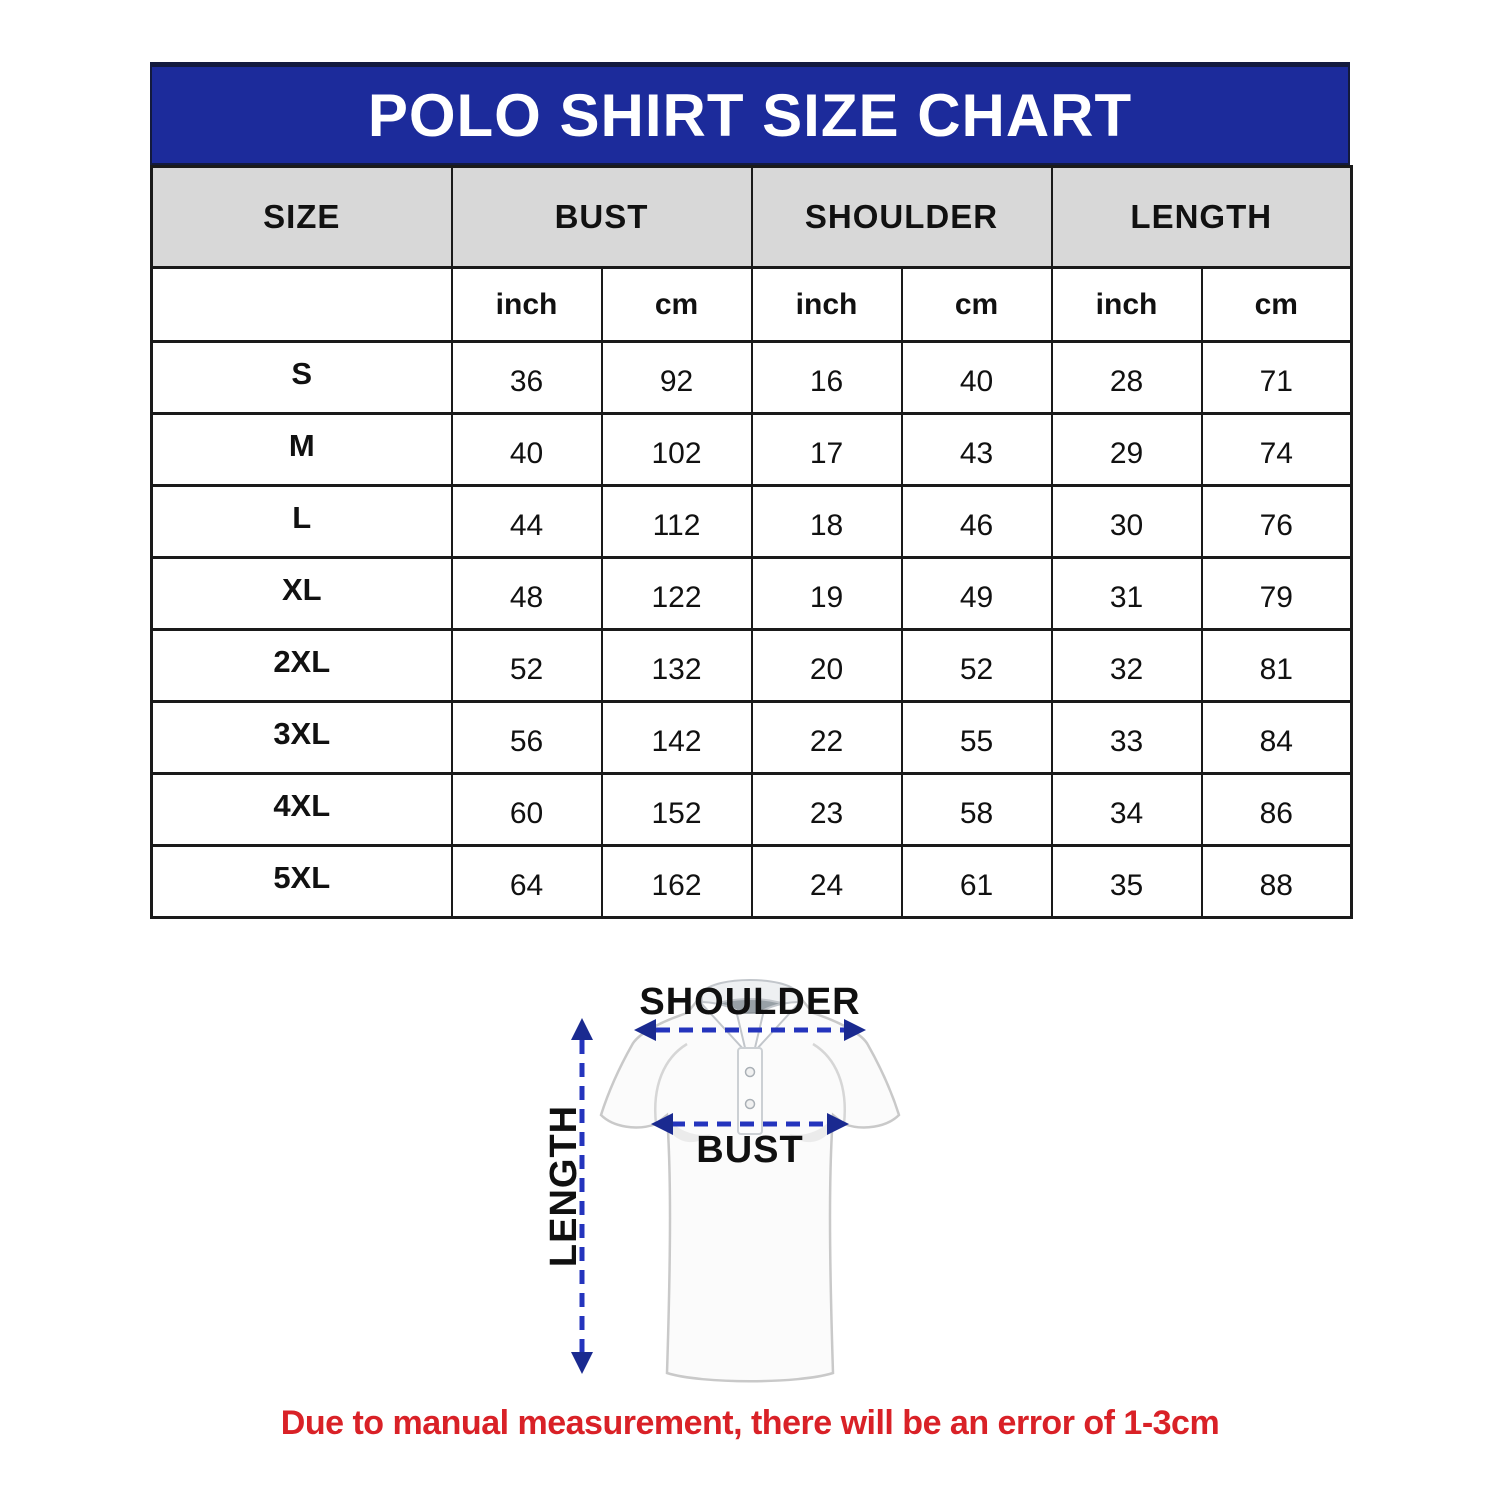 Image resolution: width=1500 pixels, height=1500 pixels. What do you see at coordinates (526, 881) in the screenshot?
I see `measurement-value: 64` at bounding box center [526, 881].